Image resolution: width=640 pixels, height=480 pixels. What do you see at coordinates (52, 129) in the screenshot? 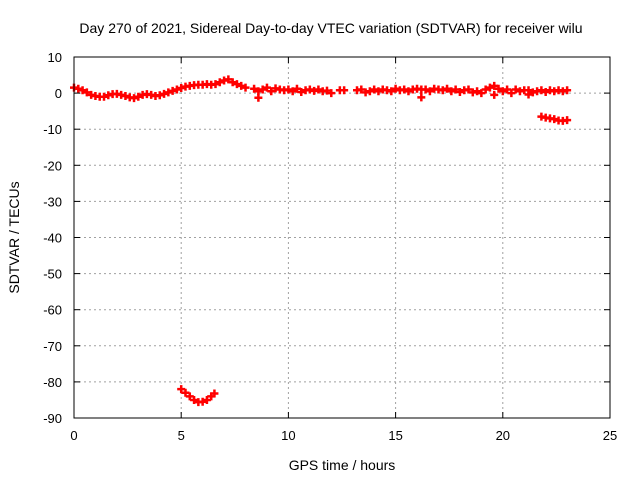
I see `y-tick-label: -10` at bounding box center [52, 129].